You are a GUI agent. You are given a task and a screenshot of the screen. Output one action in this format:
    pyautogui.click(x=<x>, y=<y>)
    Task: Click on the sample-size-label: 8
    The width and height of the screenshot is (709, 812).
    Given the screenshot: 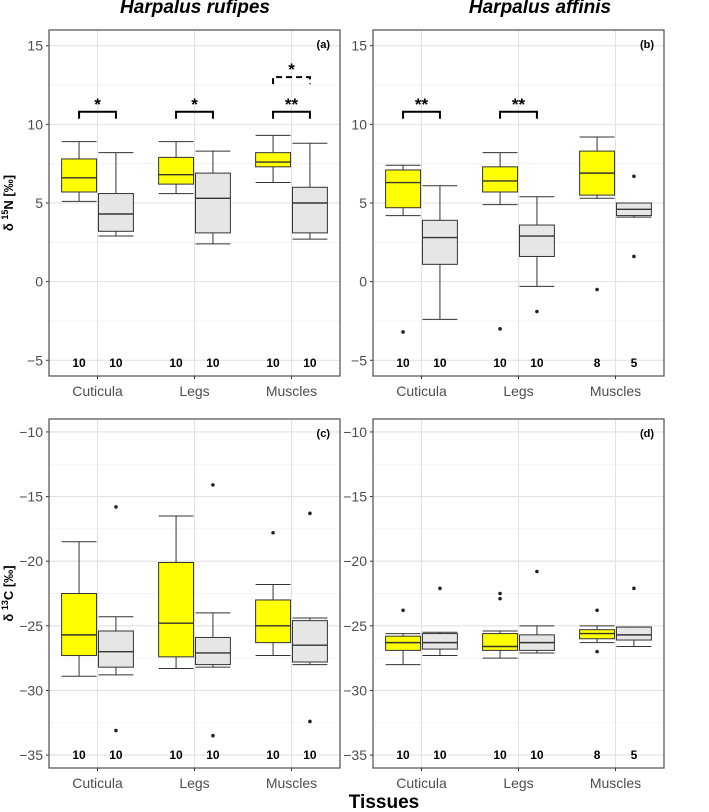 What is the action you would take?
    pyautogui.click(x=597, y=755)
    